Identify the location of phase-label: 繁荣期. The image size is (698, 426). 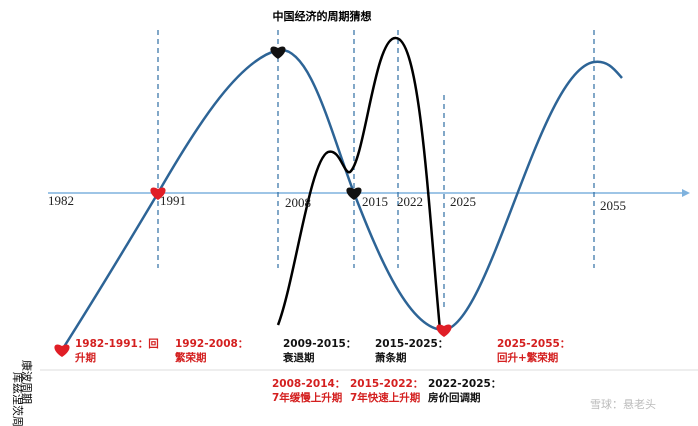
(190, 357).